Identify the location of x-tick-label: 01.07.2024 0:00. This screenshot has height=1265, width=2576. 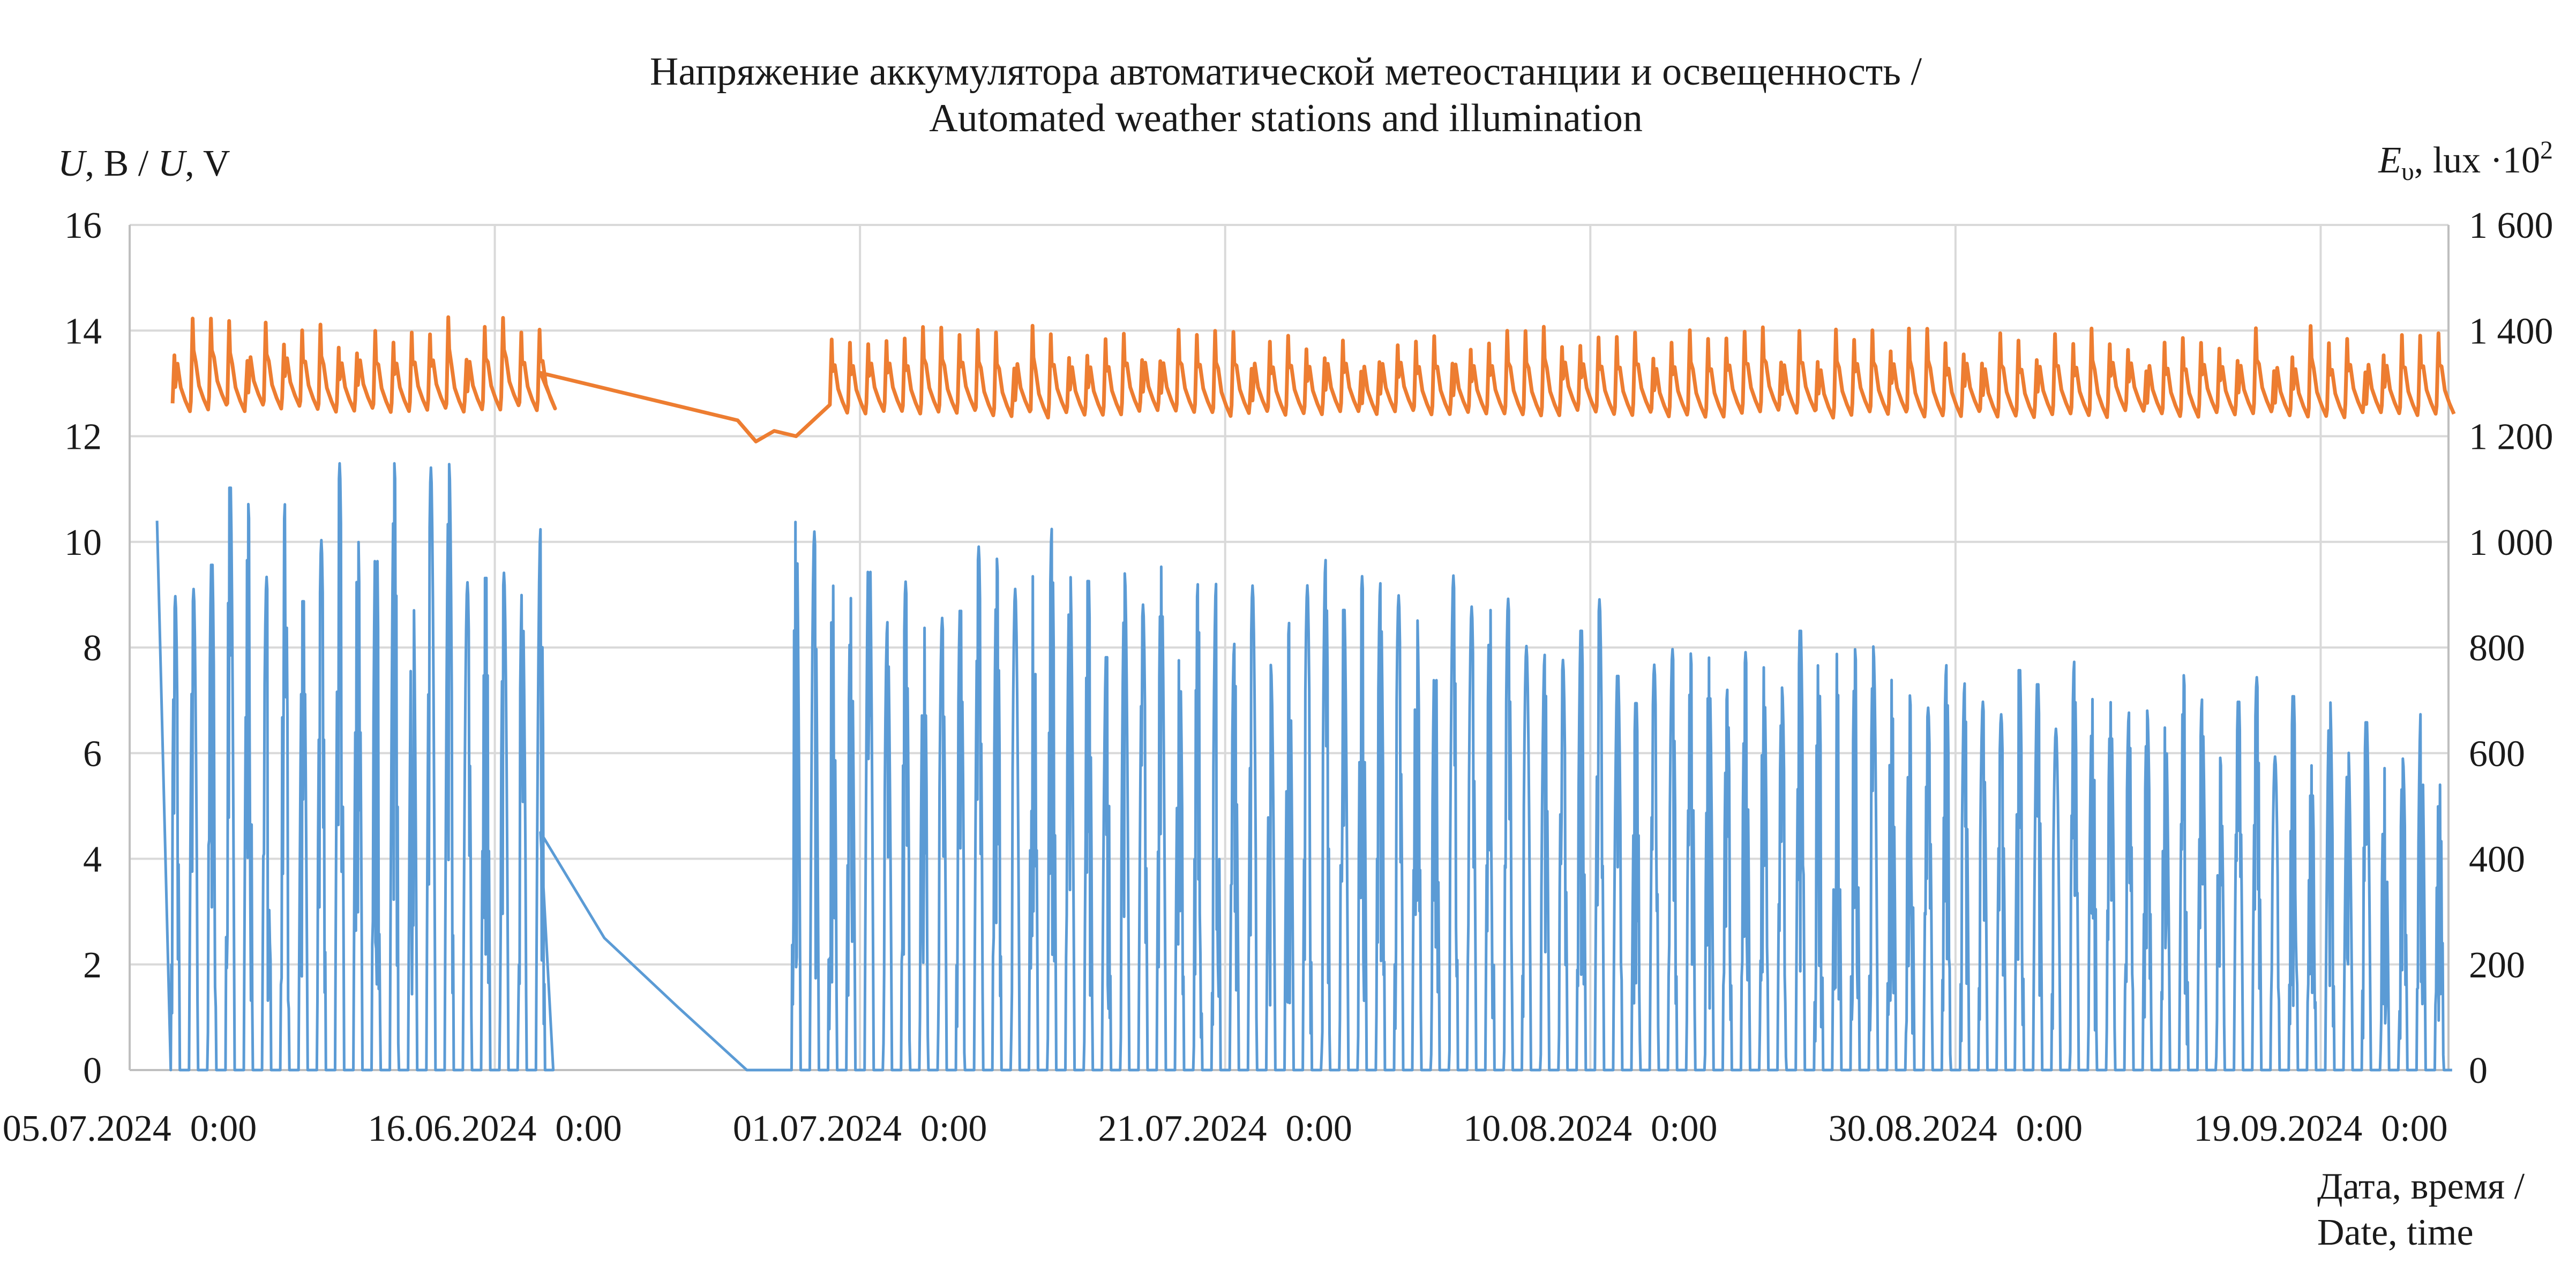
(860, 1128).